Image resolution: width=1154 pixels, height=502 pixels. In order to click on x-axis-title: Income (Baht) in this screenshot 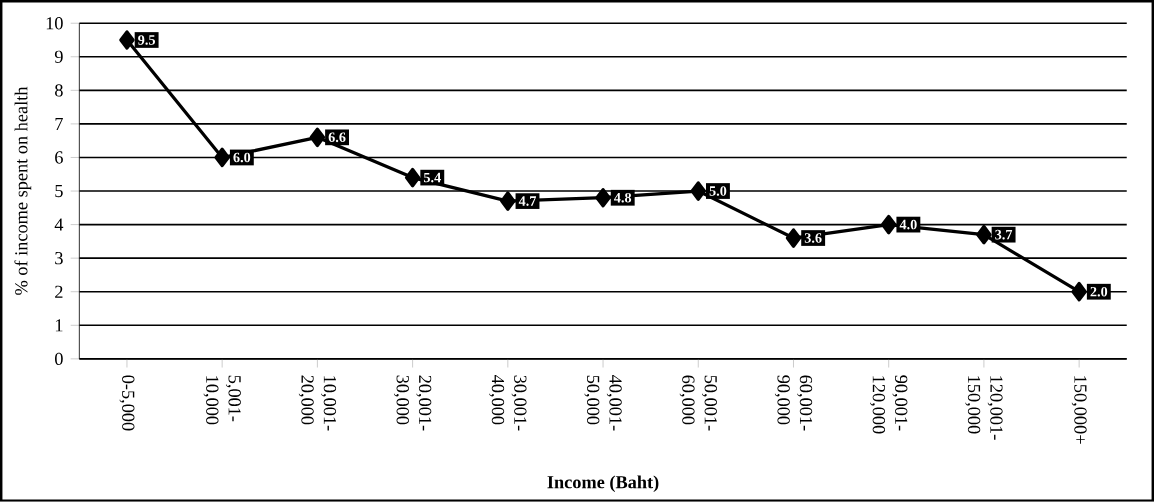, I will do `click(603, 484)`.